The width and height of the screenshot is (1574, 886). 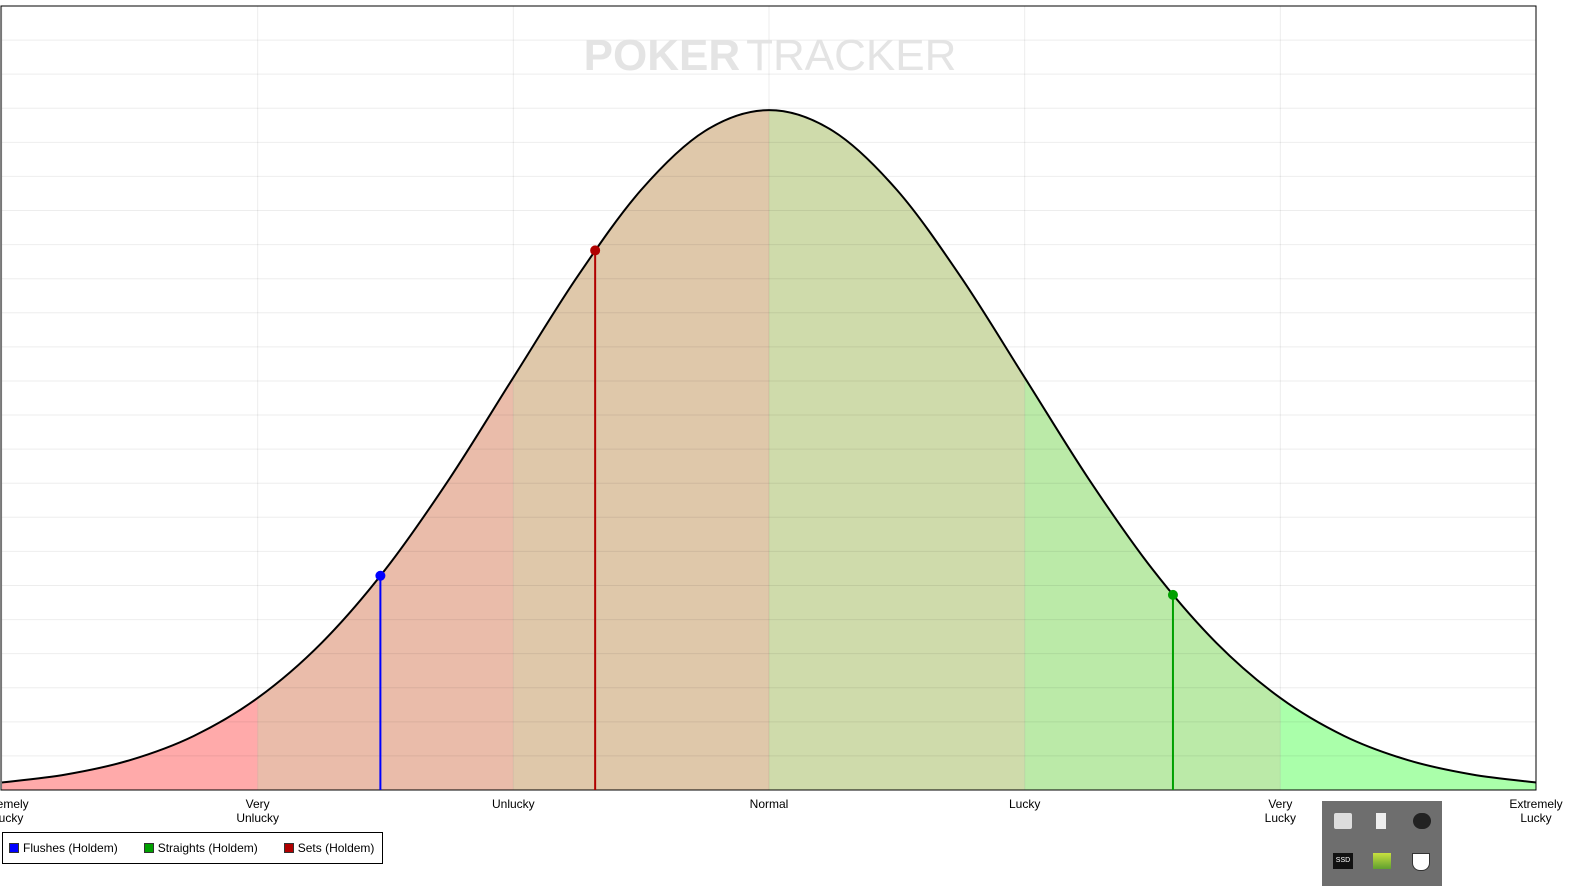 What do you see at coordinates (1280, 811) in the screenshot?
I see `x-tick-label: Very Lucky` at bounding box center [1280, 811].